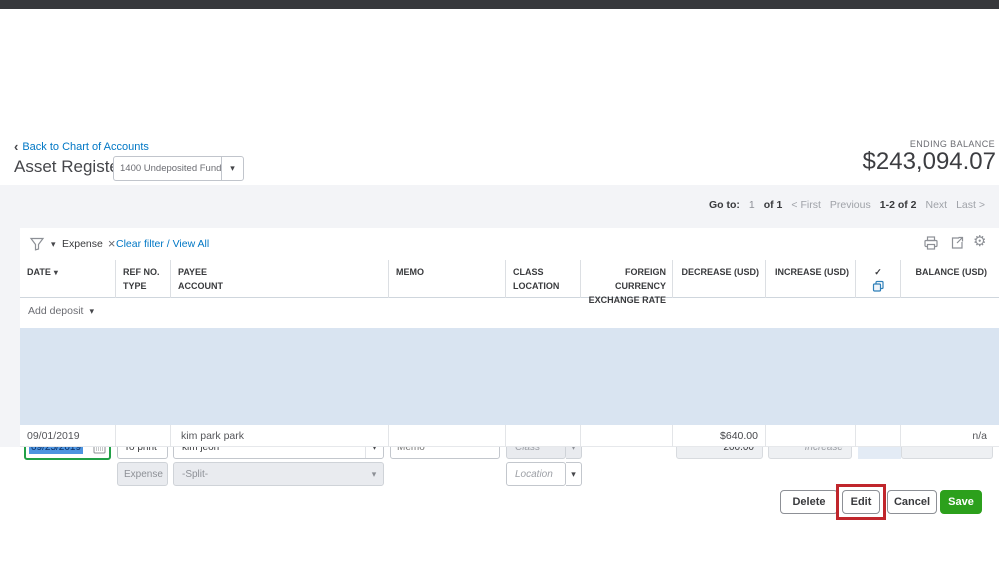  Describe the element at coordinates (142, 279) in the screenshot. I see `column-header-refno-type: REF NO. TYPE` at that location.